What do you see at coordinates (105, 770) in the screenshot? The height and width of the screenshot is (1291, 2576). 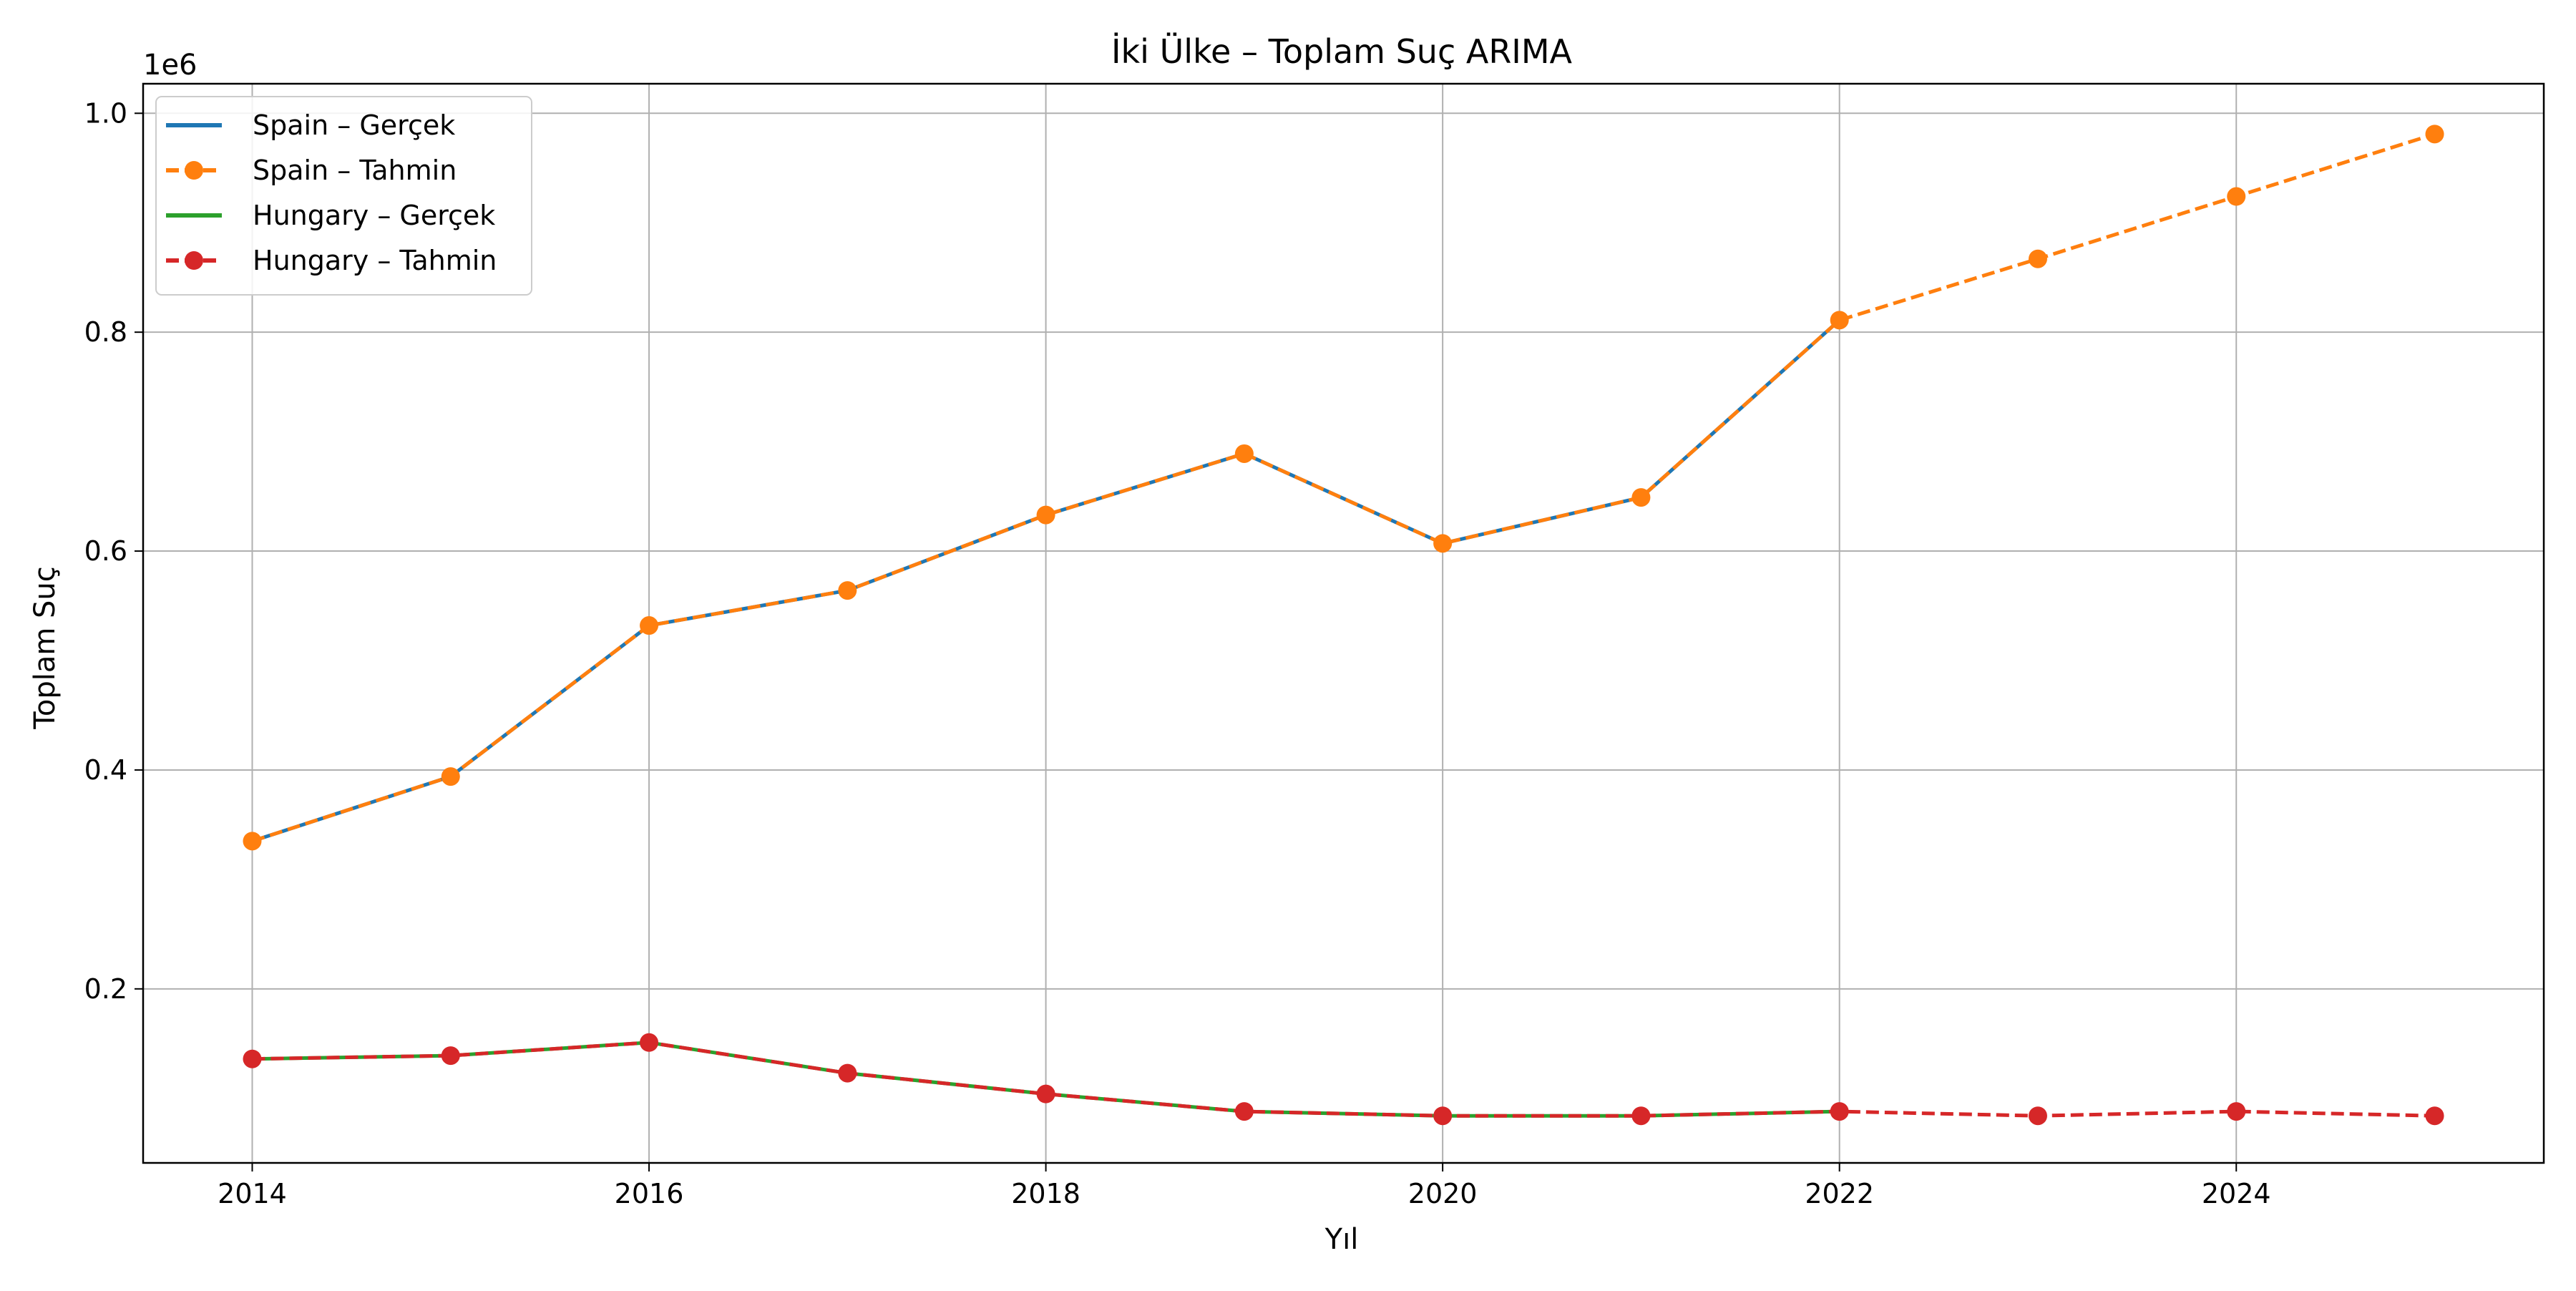 I see `y-tick-label: 0.4` at bounding box center [105, 770].